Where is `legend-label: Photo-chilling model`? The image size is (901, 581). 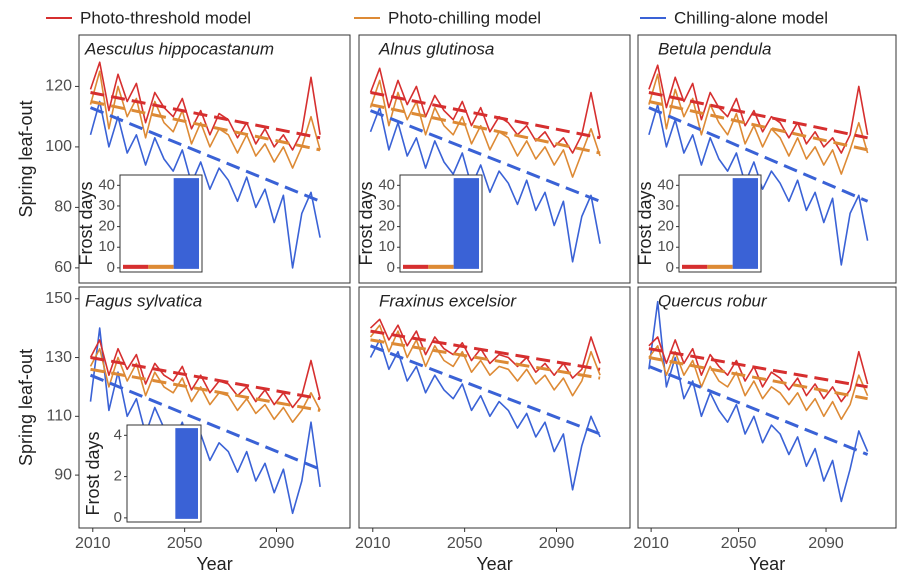
legend-label: Photo-chilling model is located at coordinates (464, 17).